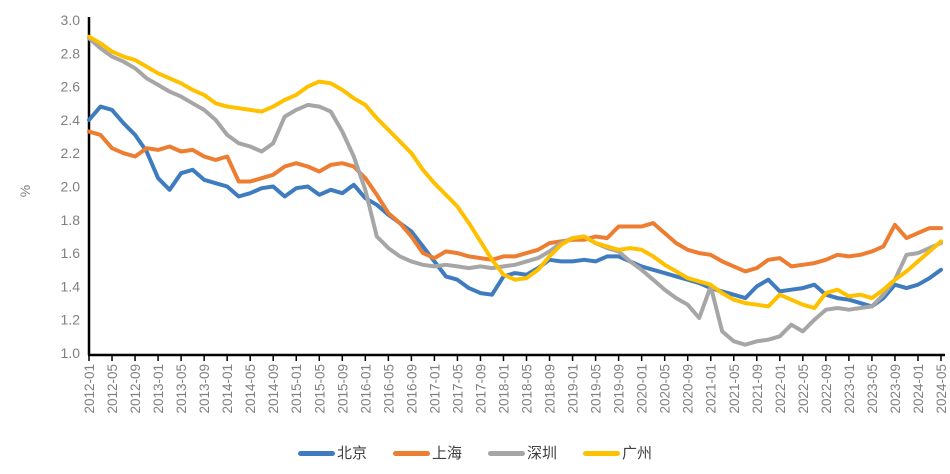  What do you see at coordinates (503, 389) in the screenshot?
I see `x-tick-label: 2018-01` at bounding box center [503, 389].